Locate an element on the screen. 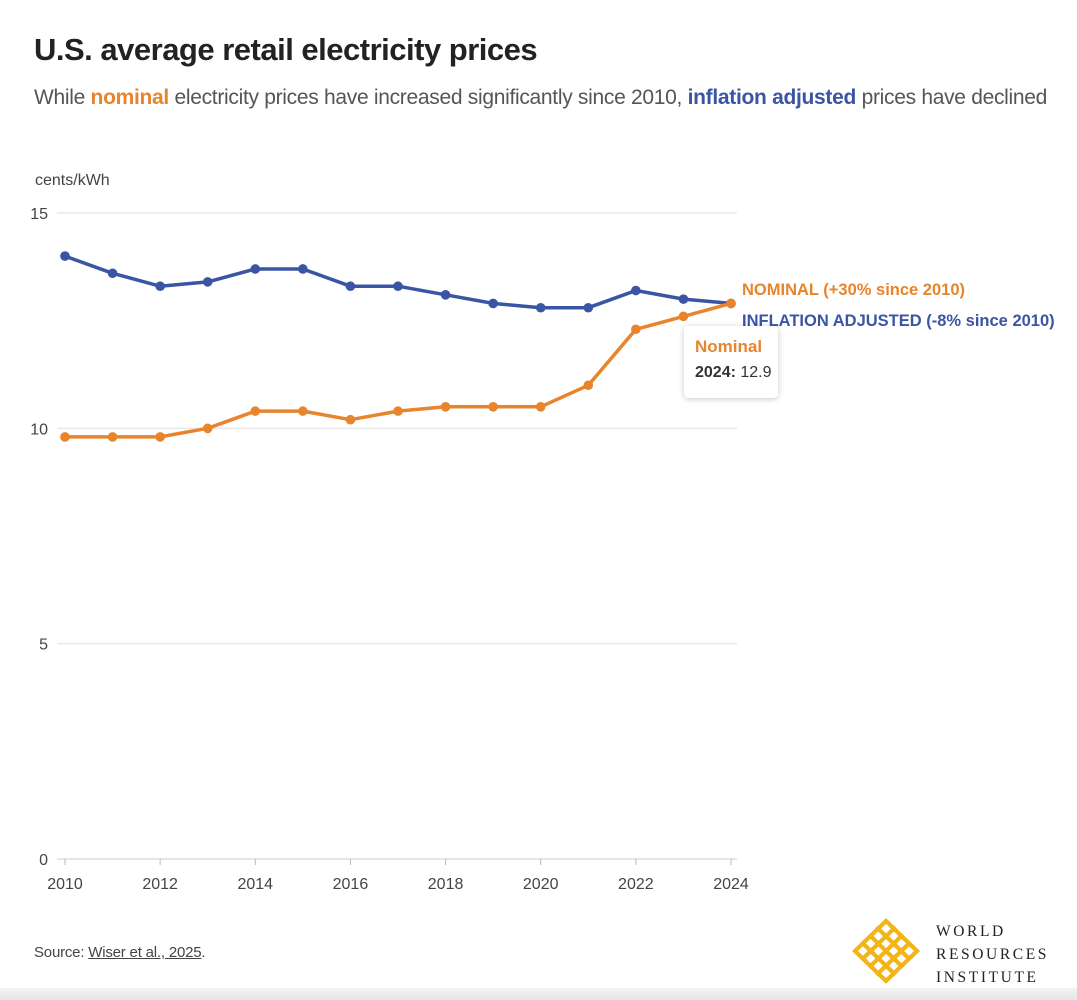  x-tick-label: 2020 is located at coordinates (541, 884).